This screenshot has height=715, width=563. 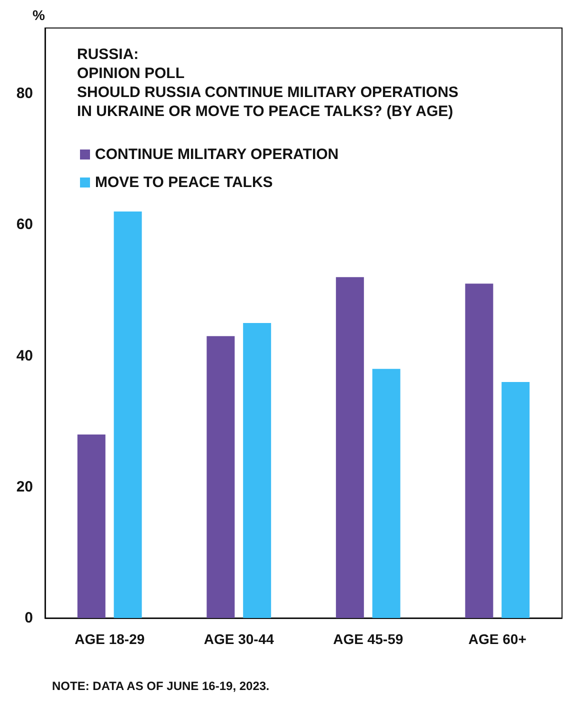 I want to click on x-tick-label: AGE 30-44, so click(x=239, y=639).